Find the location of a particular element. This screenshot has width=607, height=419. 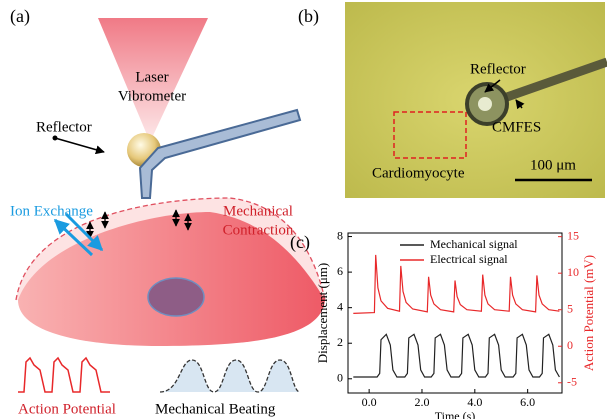

laser-beam is located at coordinates (153, 80).